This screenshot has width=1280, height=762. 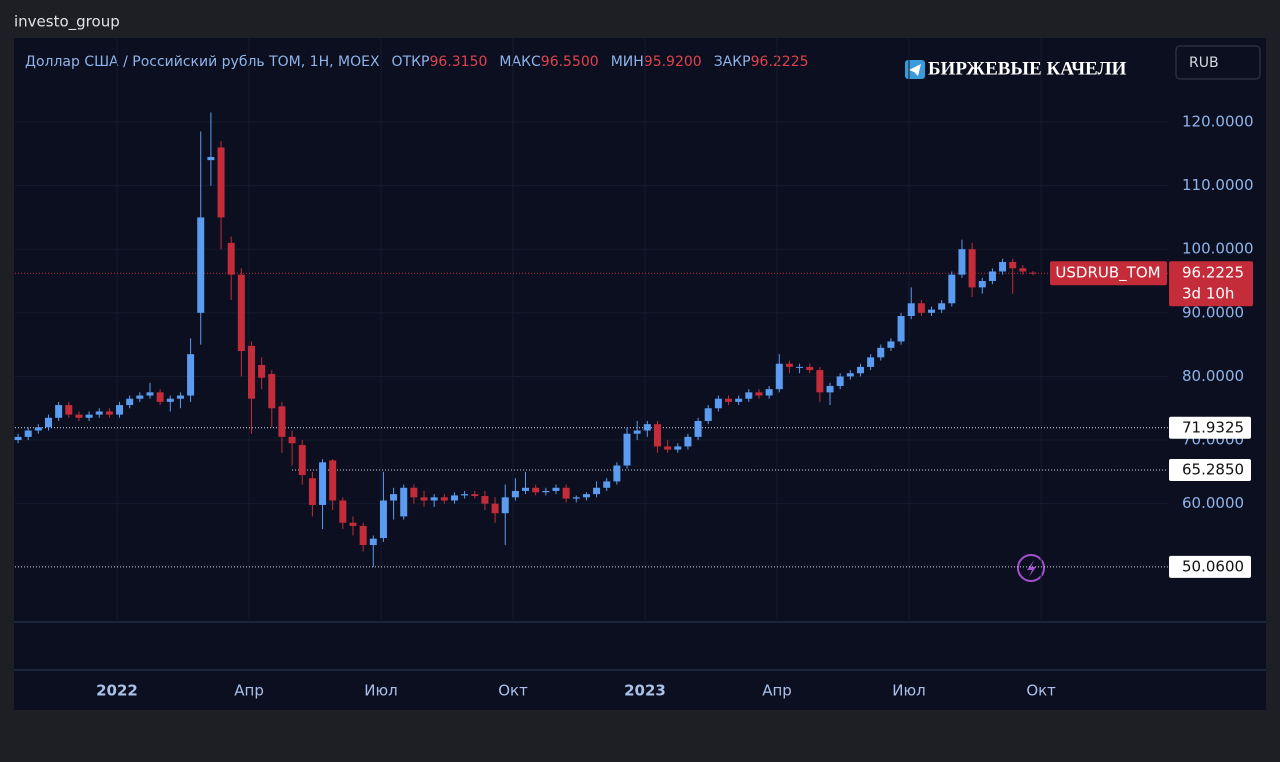 I want to click on y-tick-label: 90.0000, so click(x=1213, y=312).